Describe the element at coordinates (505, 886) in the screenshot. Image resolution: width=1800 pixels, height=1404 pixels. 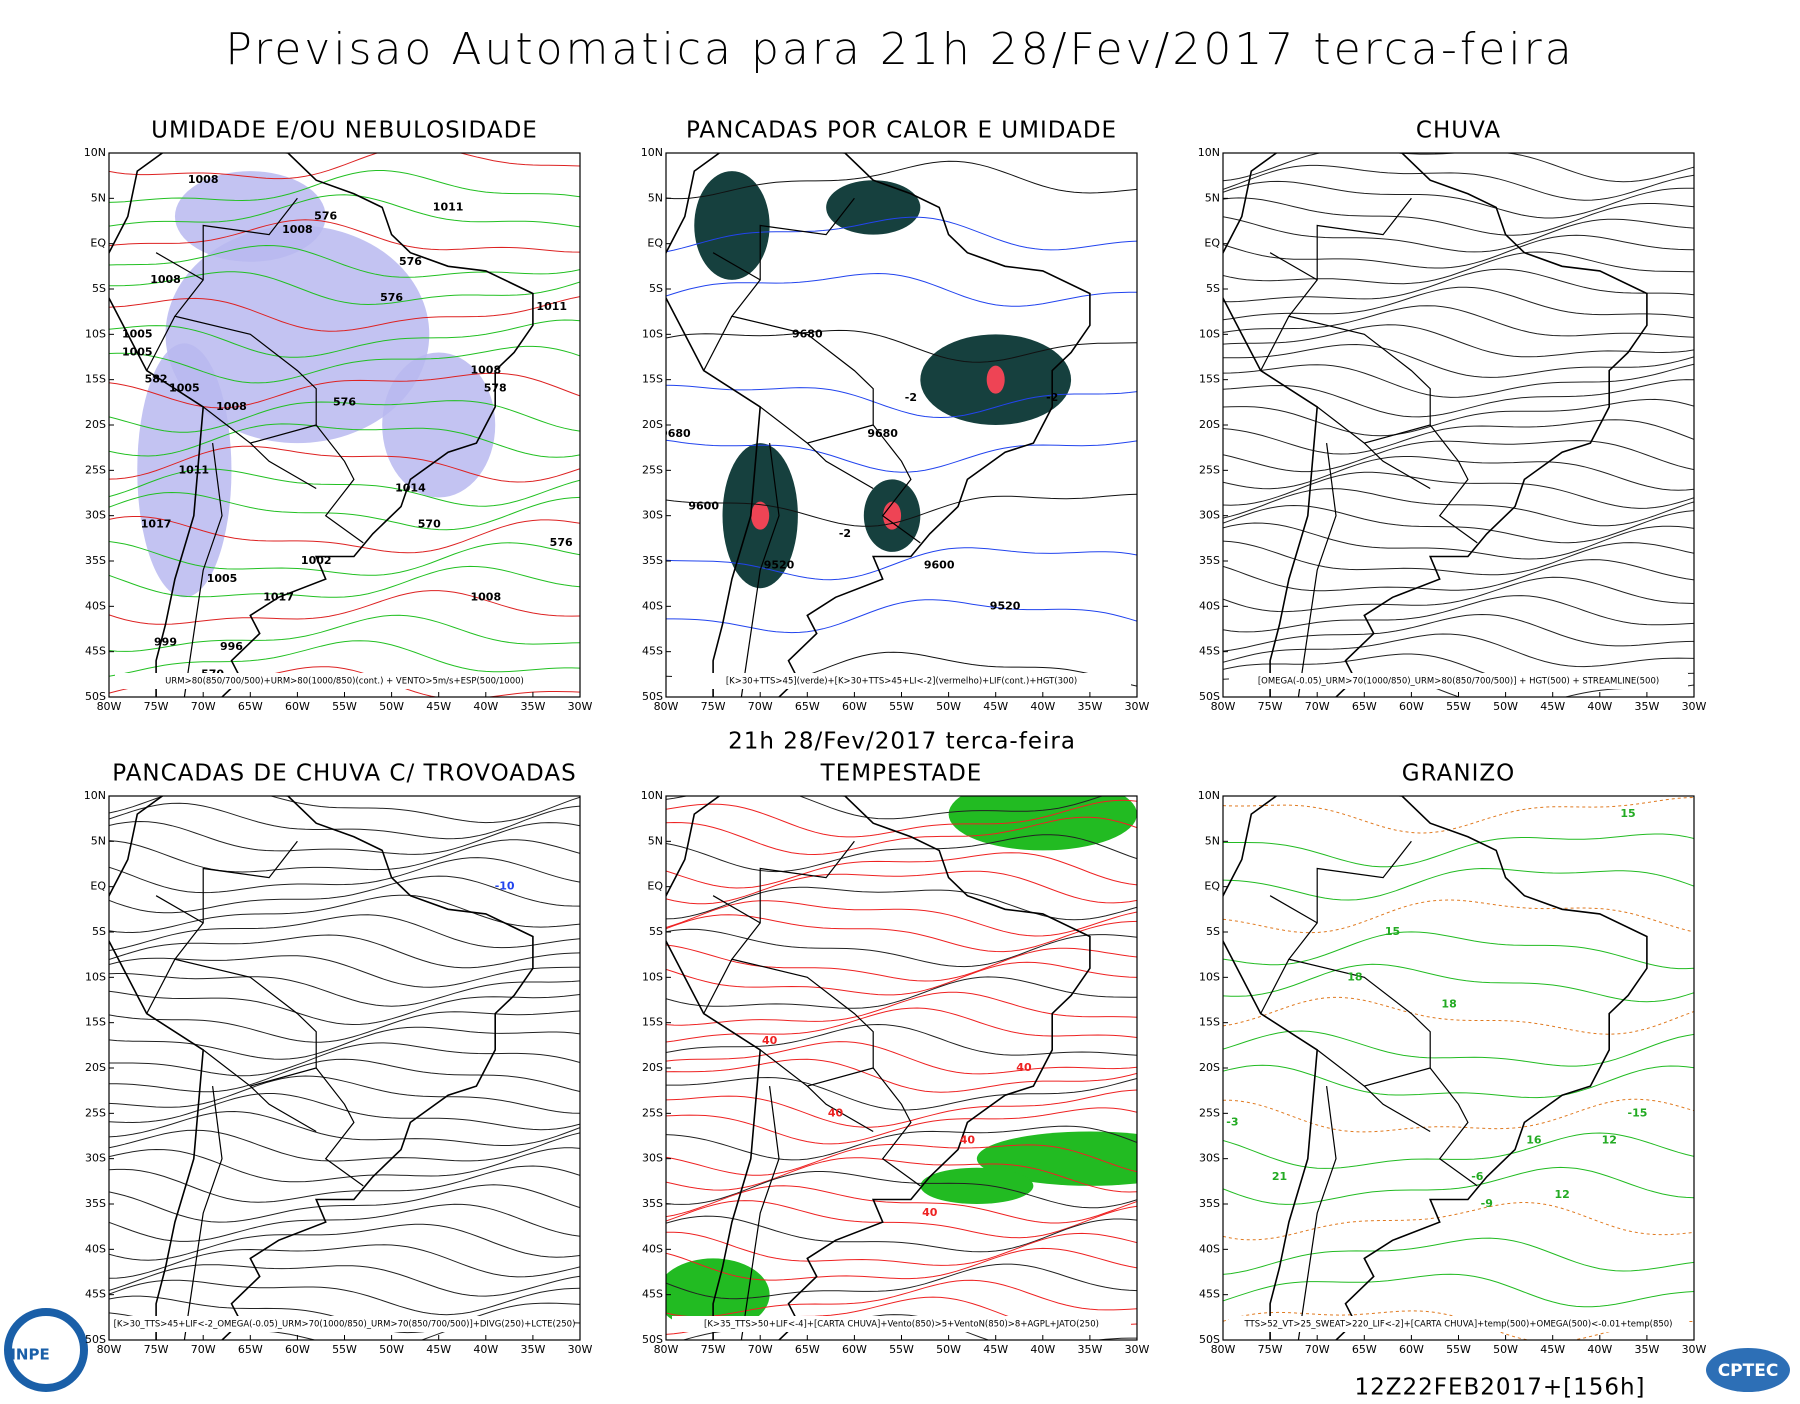
I see `contour-label: -10` at that location.